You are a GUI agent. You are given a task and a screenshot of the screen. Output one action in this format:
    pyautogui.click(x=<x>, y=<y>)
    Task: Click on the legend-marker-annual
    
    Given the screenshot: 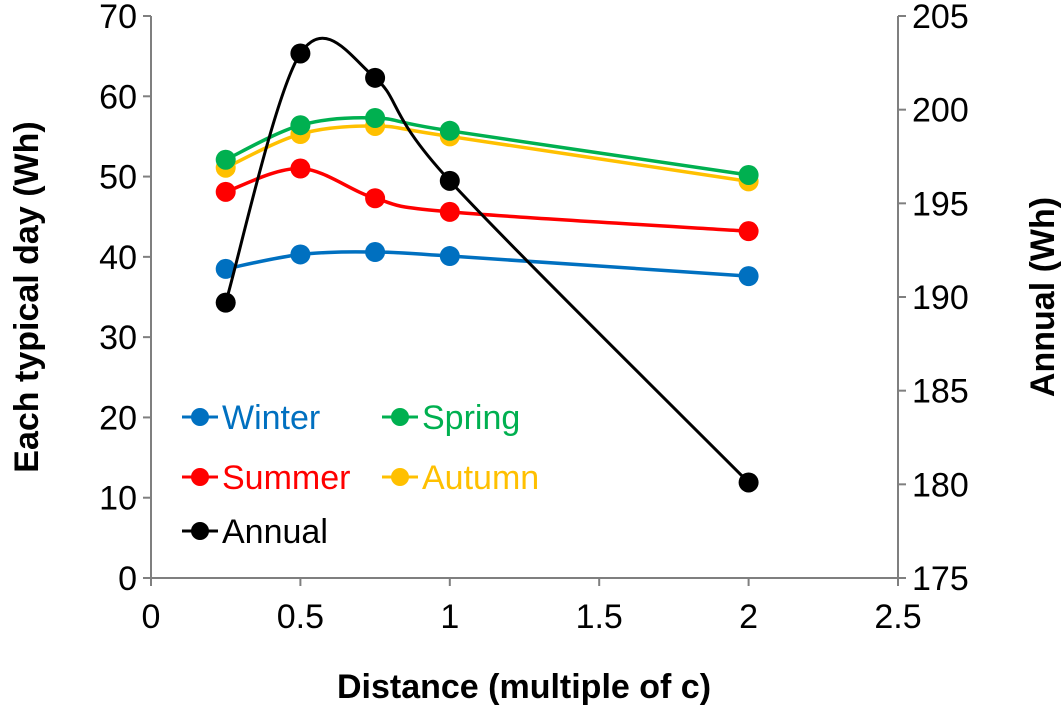 What is the action you would take?
    pyautogui.click(x=200, y=531)
    